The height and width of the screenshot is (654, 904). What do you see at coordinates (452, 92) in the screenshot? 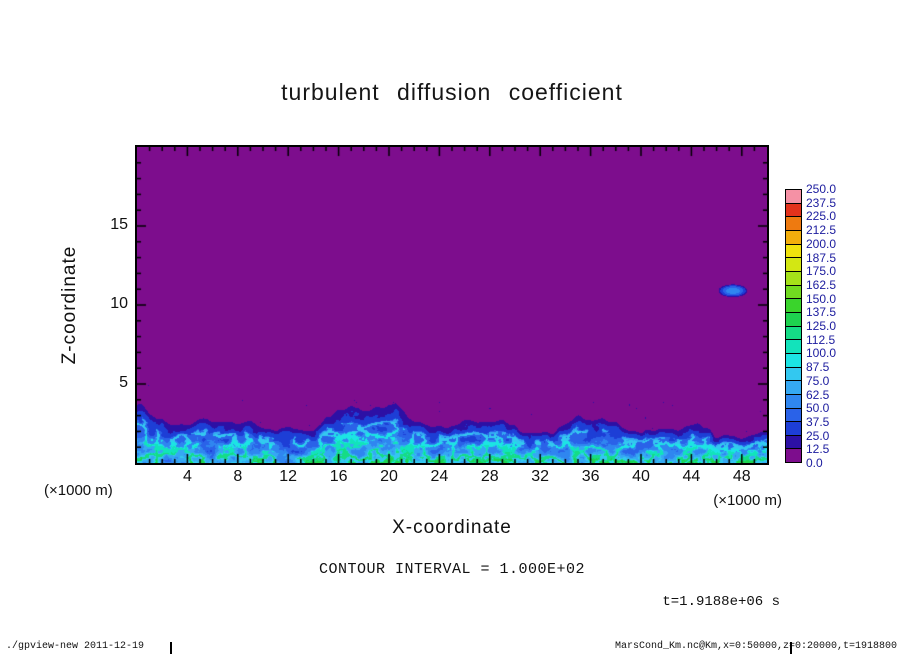
I see `plot-title: turbulent diffusion coefficient` at bounding box center [452, 92].